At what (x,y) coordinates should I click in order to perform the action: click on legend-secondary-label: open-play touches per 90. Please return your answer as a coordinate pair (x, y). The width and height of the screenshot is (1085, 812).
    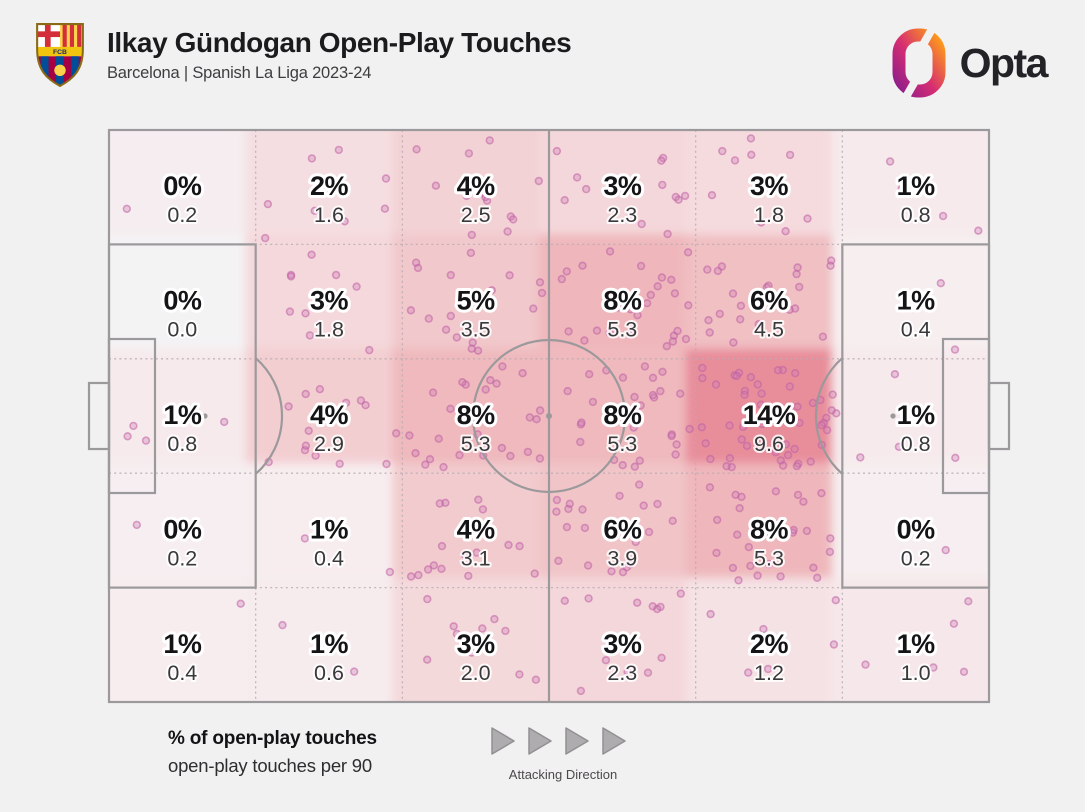
    Looking at the image, I should click on (270, 765).